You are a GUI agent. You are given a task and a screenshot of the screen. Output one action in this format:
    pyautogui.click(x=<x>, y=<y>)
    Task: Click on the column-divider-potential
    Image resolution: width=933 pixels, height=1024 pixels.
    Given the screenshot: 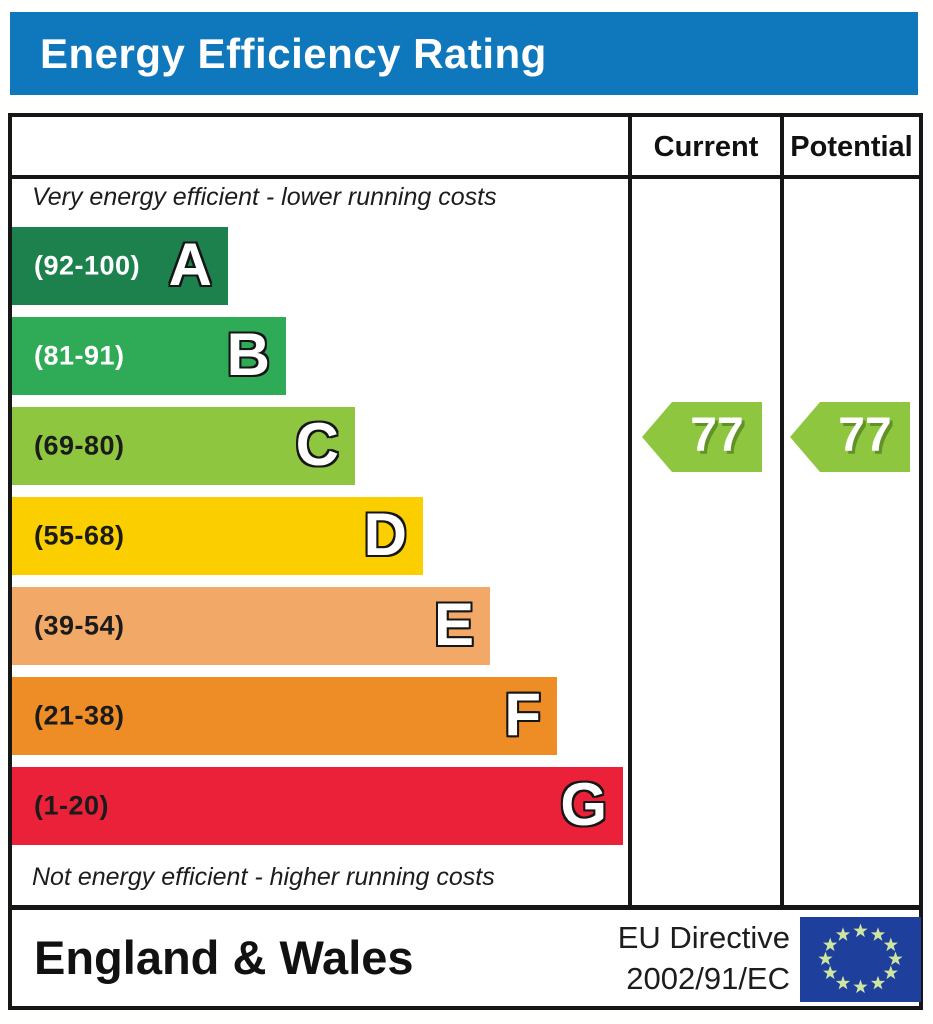 What is the action you would take?
    pyautogui.click(x=782, y=511)
    